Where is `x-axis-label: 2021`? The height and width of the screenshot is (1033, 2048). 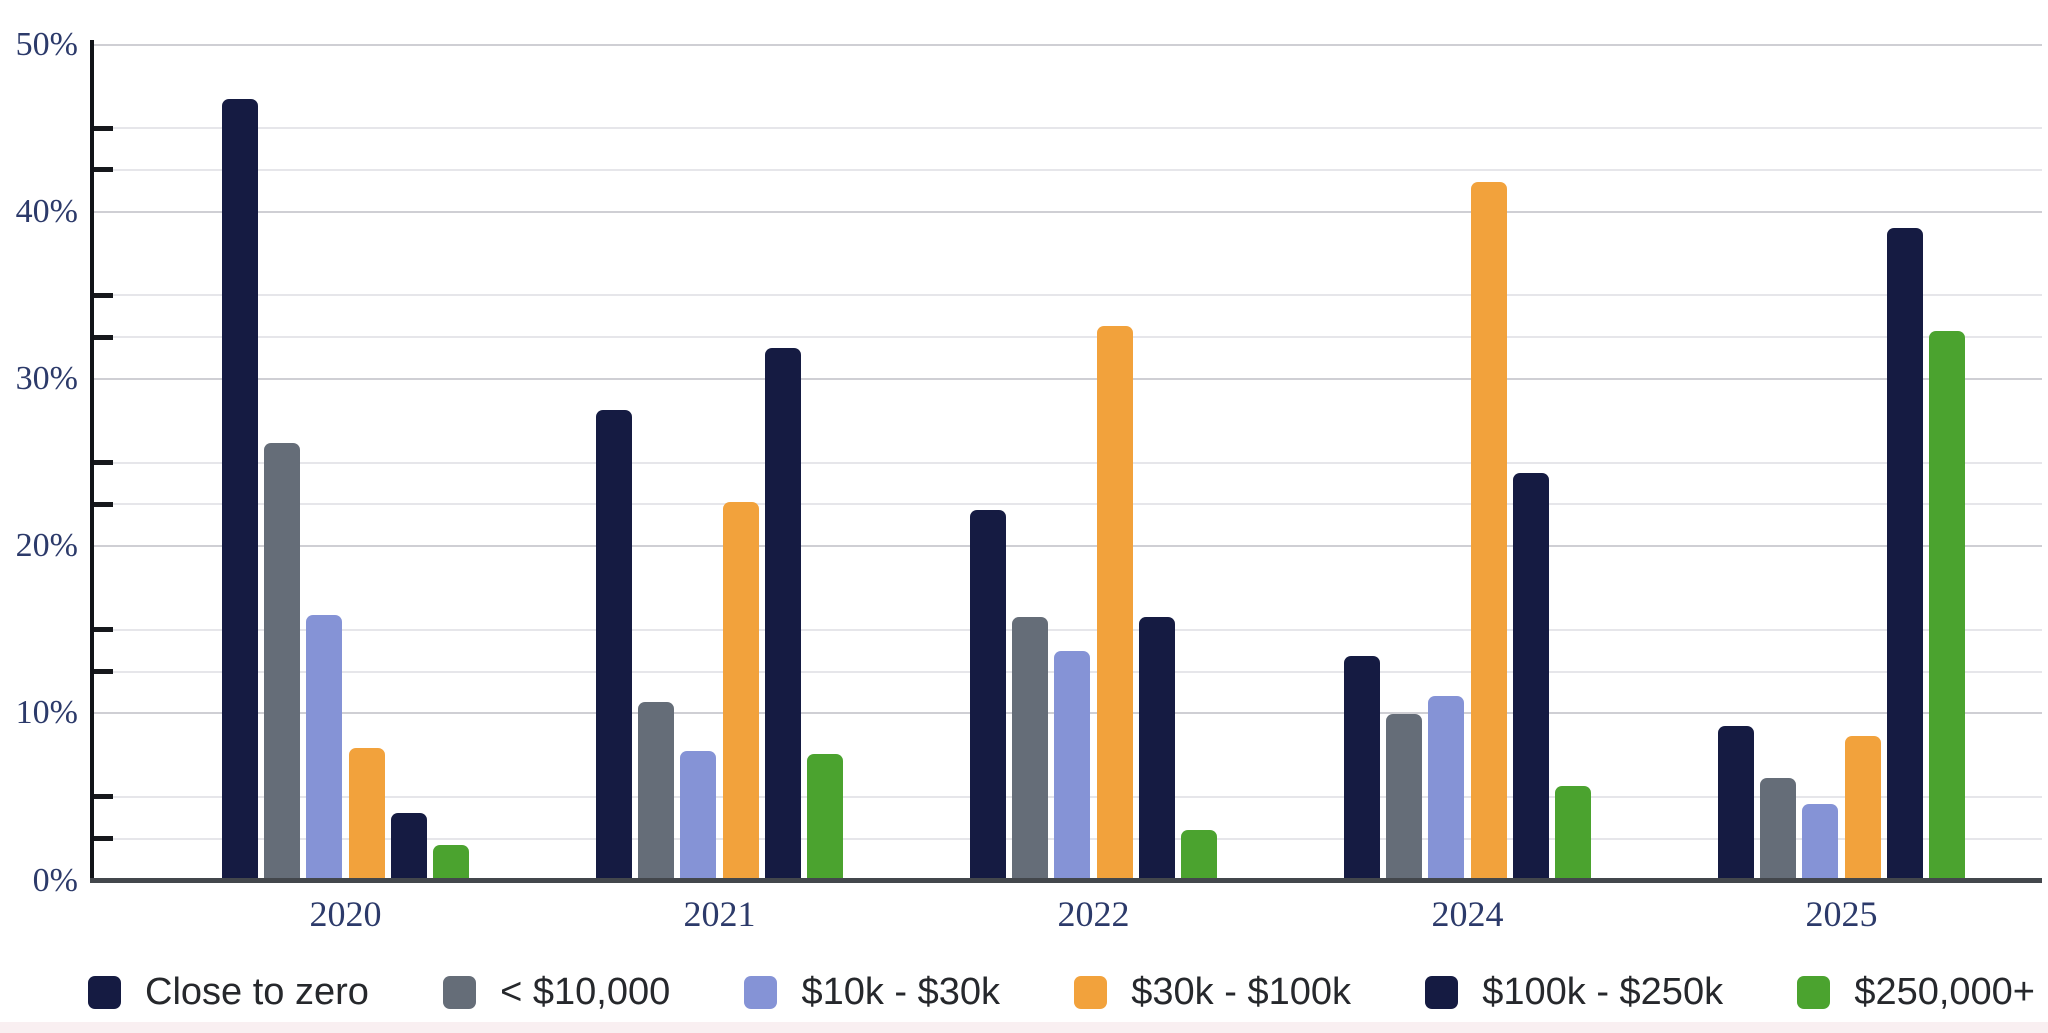 x-axis-label: 2021 is located at coordinates (719, 914).